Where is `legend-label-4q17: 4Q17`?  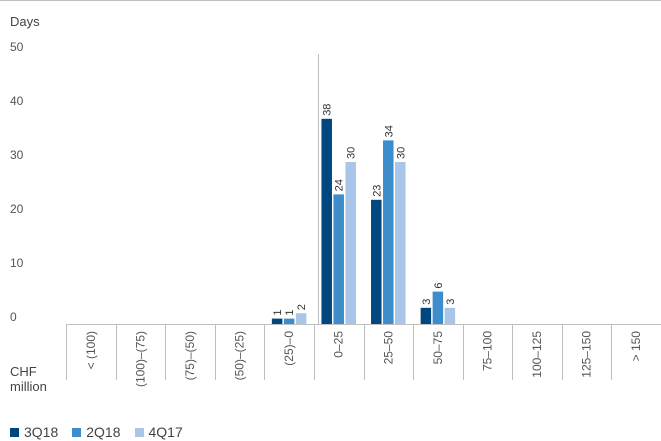
legend-label-4q17: 4Q17 is located at coordinates (165, 432).